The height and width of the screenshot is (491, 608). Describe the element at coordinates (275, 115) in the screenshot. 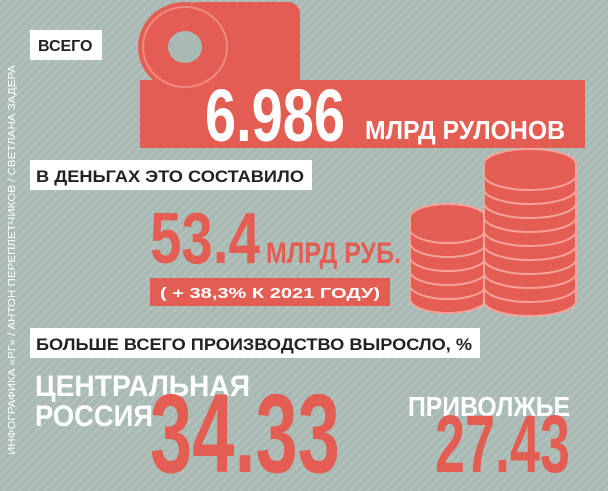

I see `total-value: 6.986` at that location.